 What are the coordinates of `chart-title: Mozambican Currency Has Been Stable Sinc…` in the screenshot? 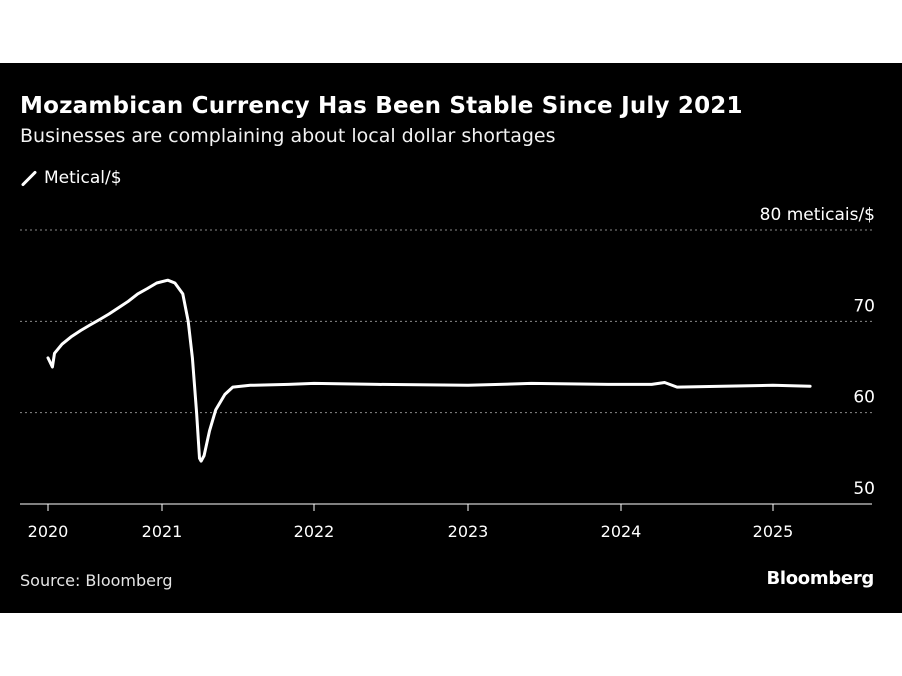 It's located at (381, 106).